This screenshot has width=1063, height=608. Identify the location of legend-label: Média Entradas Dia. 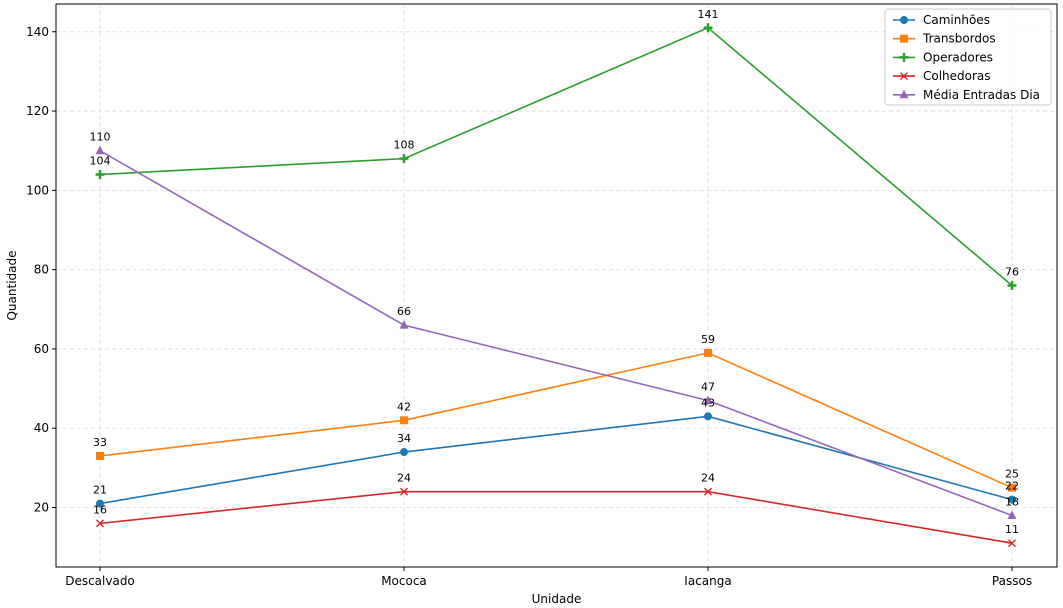
(981, 95).